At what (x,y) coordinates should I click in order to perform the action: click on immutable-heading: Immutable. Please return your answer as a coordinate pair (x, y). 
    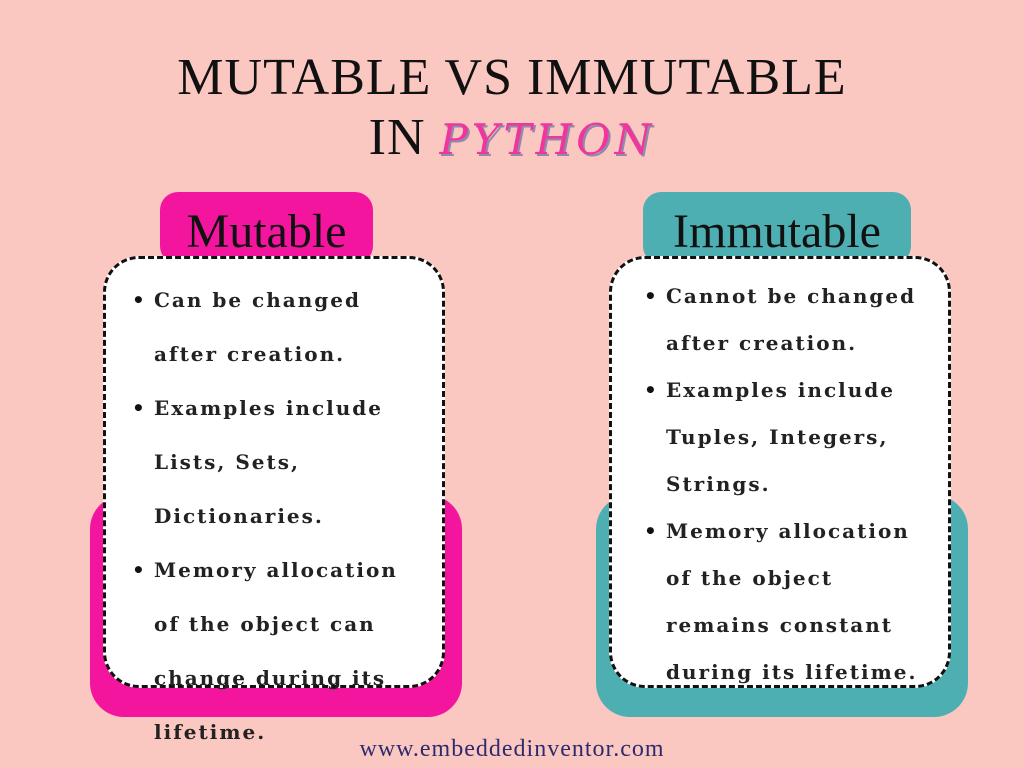
    Looking at the image, I should click on (777, 231).